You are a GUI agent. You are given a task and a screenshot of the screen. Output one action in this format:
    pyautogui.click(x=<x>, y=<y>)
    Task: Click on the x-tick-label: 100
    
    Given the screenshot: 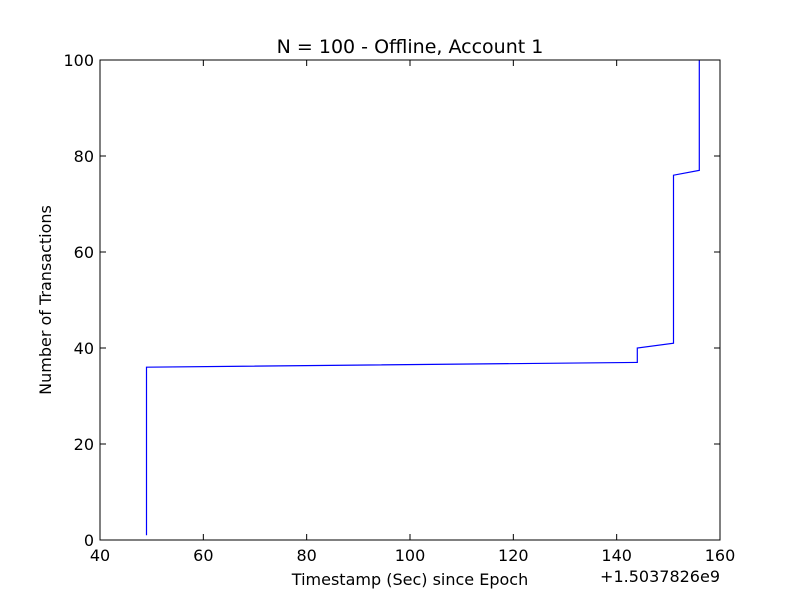 What is the action you would take?
    pyautogui.click(x=410, y=555)
    